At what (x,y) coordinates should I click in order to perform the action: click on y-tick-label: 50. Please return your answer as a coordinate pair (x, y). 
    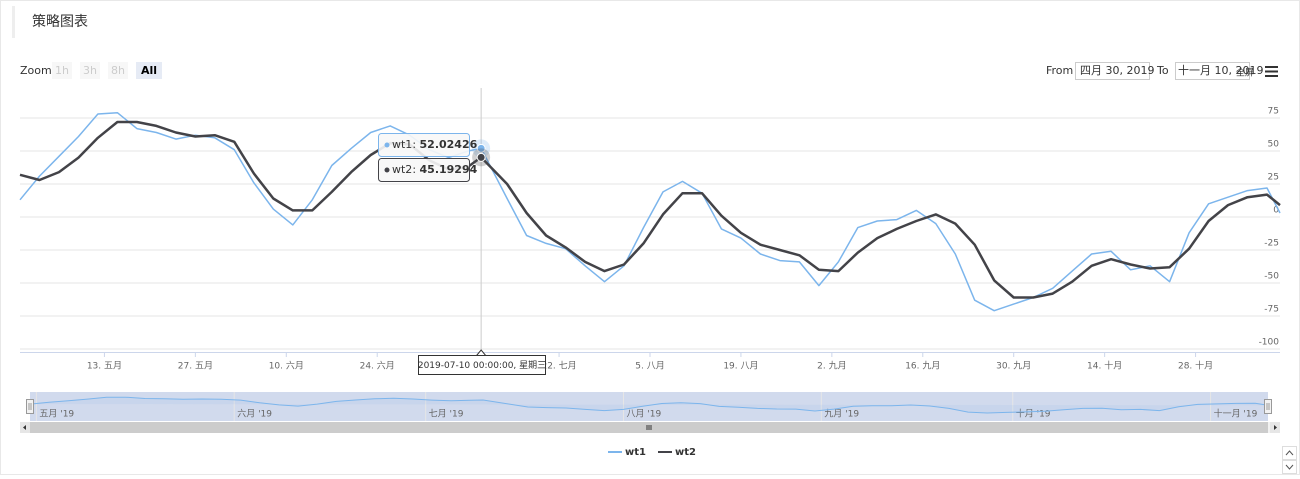
    Looking at the image, I should click on (1274, 145).